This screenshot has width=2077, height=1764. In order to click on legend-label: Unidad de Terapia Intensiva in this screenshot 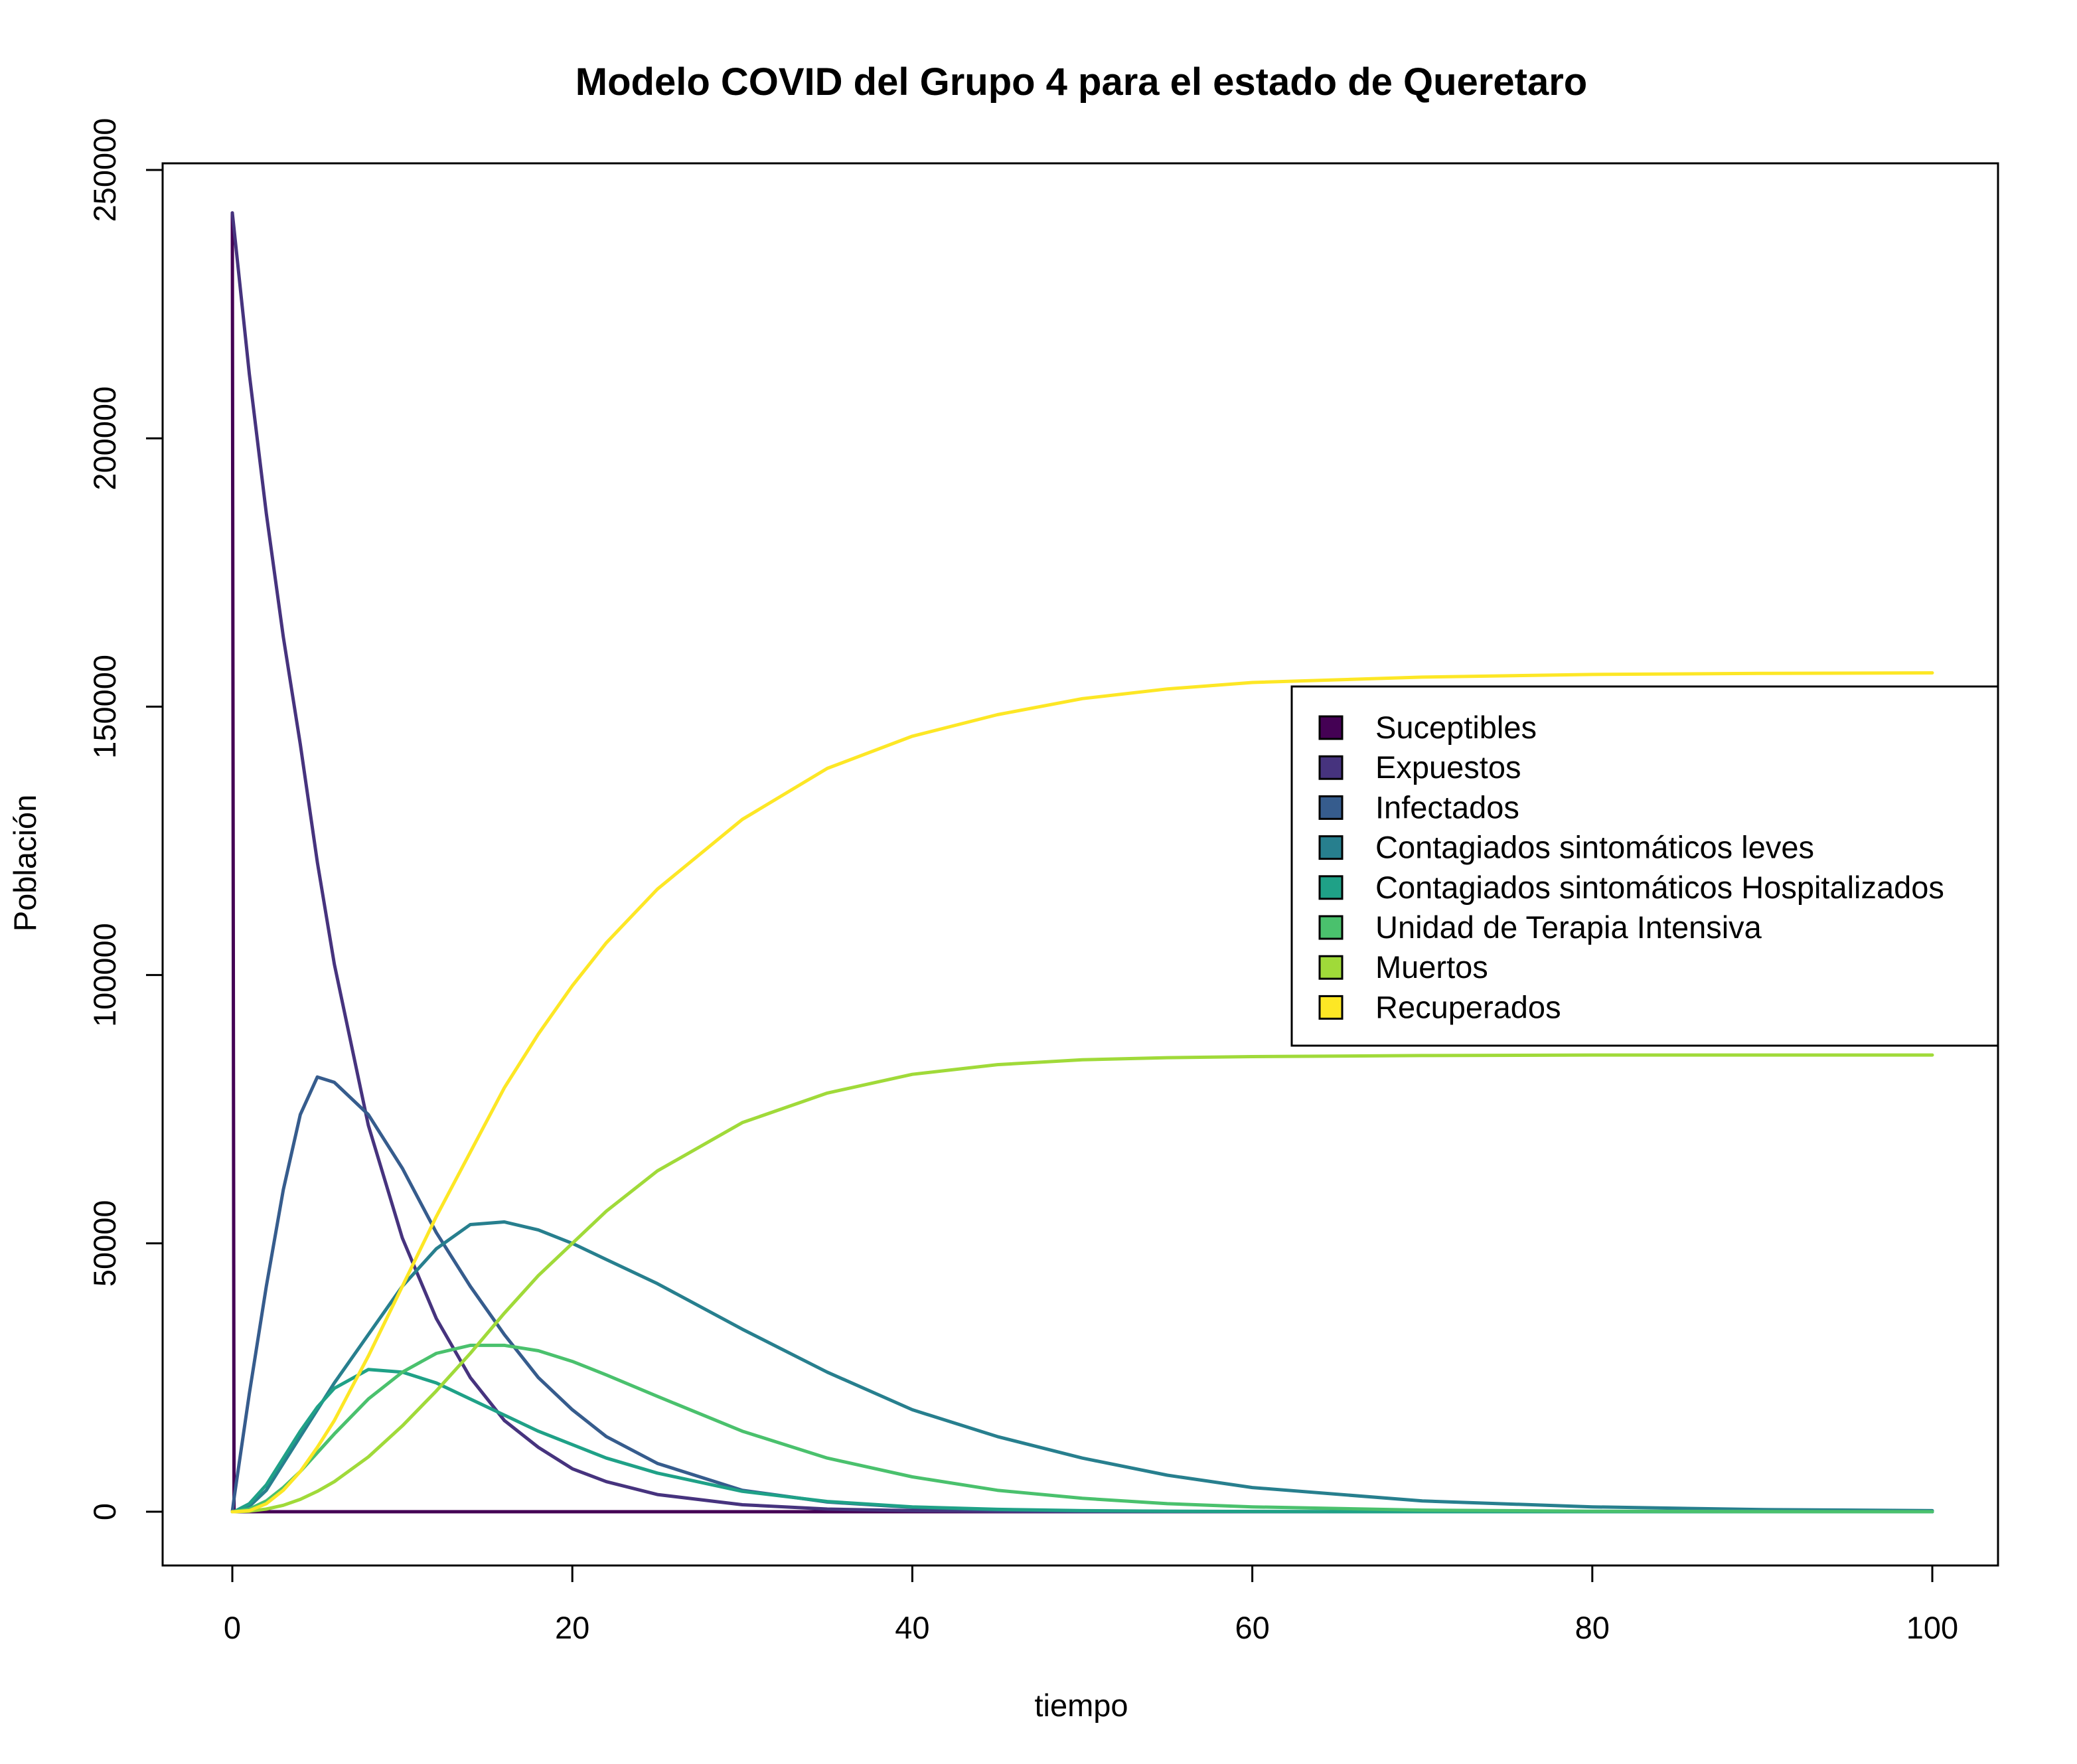, I will do `click(1569, 927)`.